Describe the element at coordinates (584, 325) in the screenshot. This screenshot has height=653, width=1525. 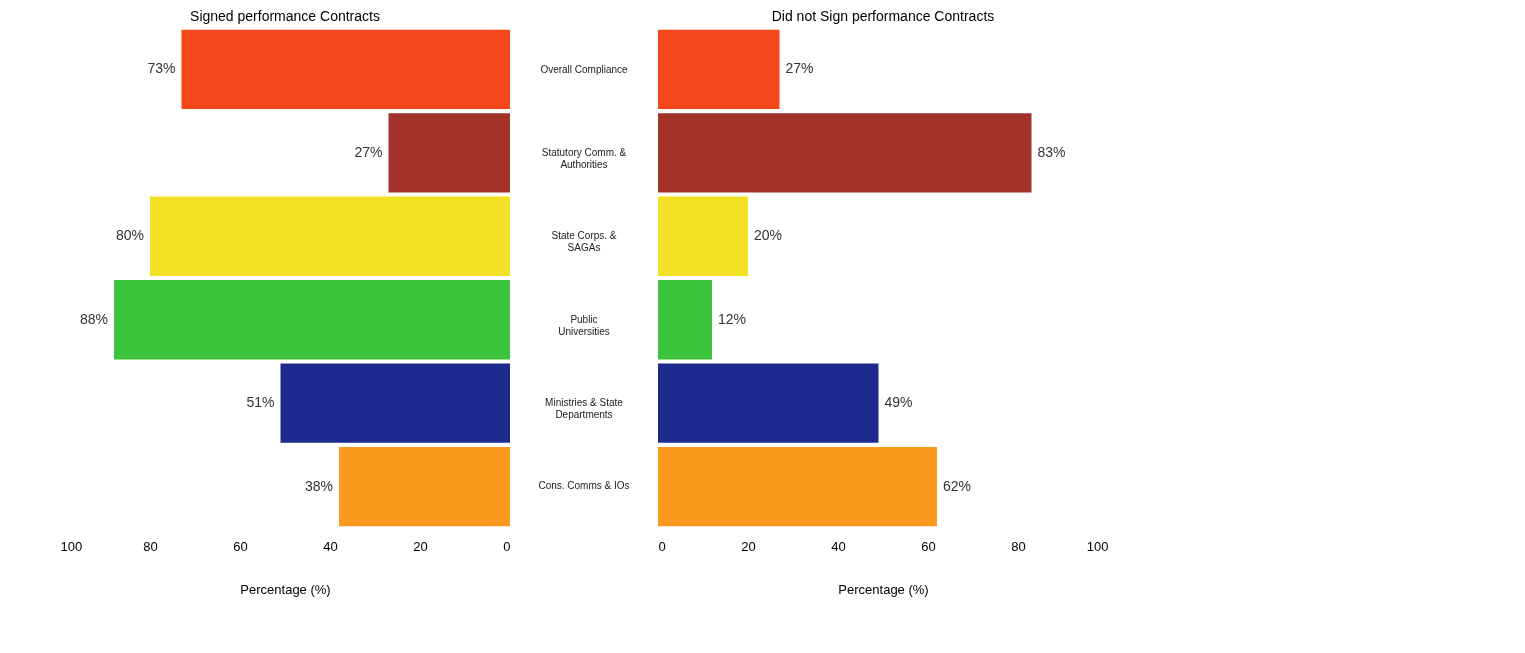
I see `y-tick-label: Public Universities` at that location.